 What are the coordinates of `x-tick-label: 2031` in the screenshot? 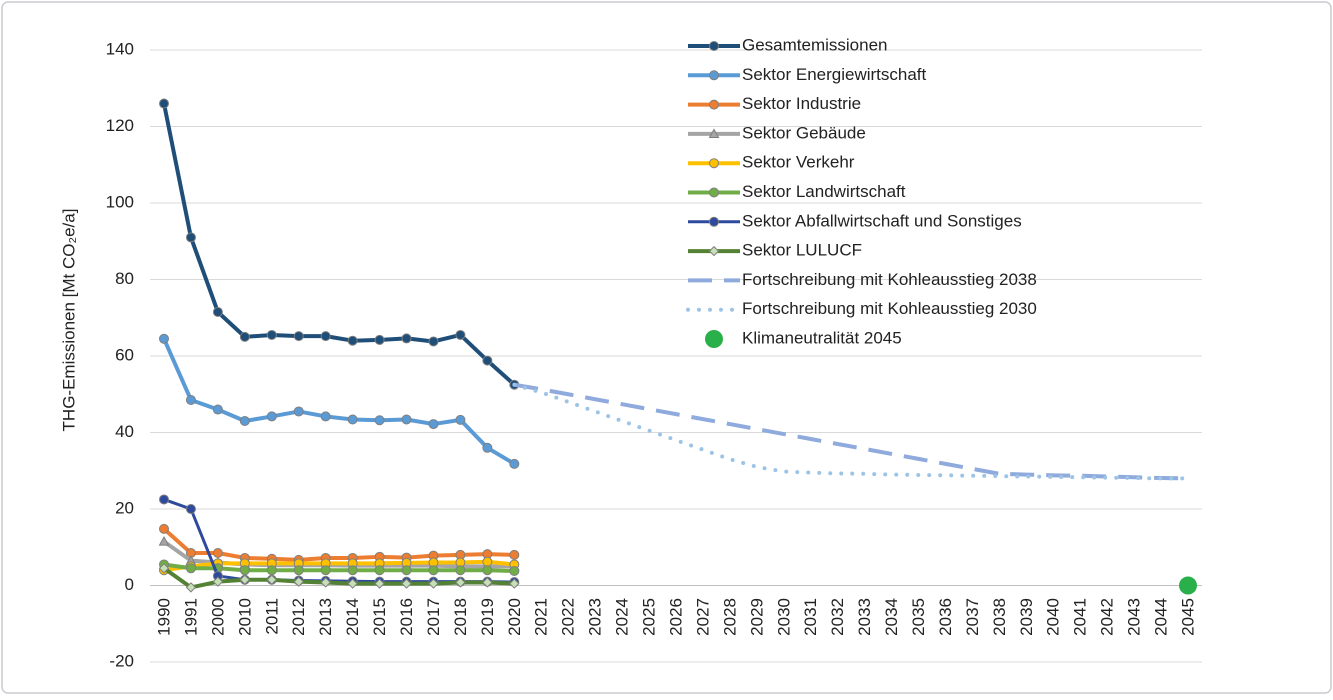 It's located at (810, 617).